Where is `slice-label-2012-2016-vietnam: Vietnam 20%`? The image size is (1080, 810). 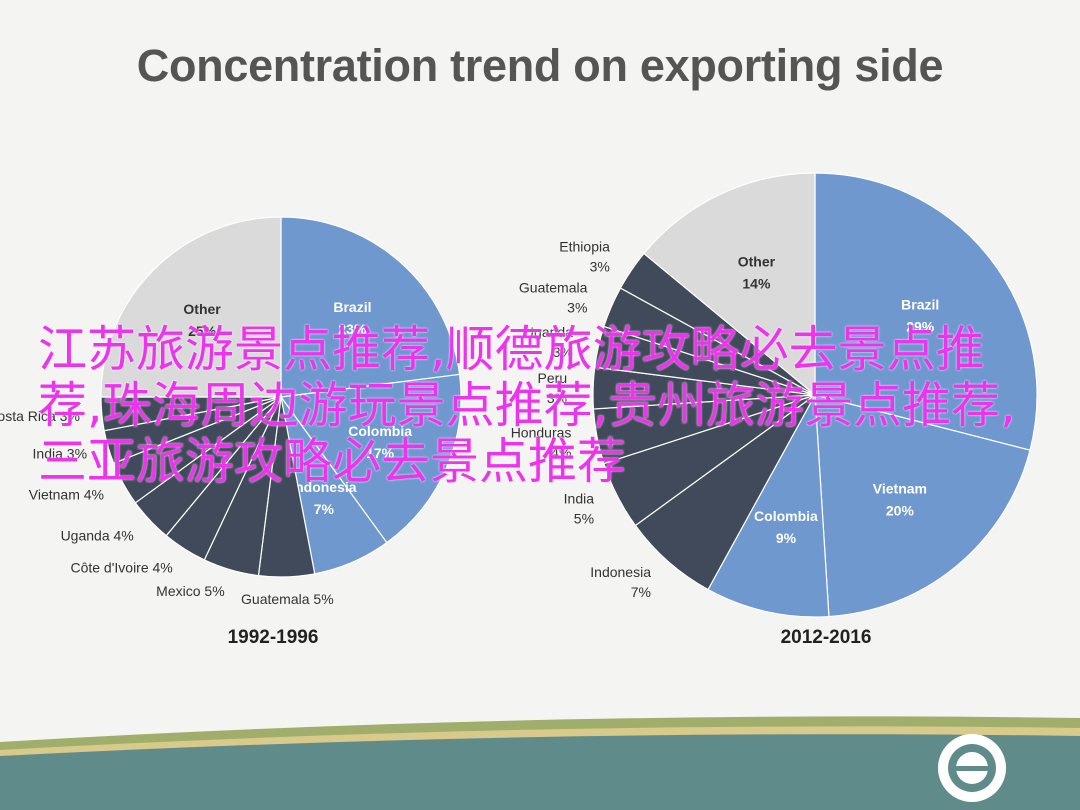
slice-label-2012-2016-vietnam: Vietnam 20% is located at coordinates (900, 500).